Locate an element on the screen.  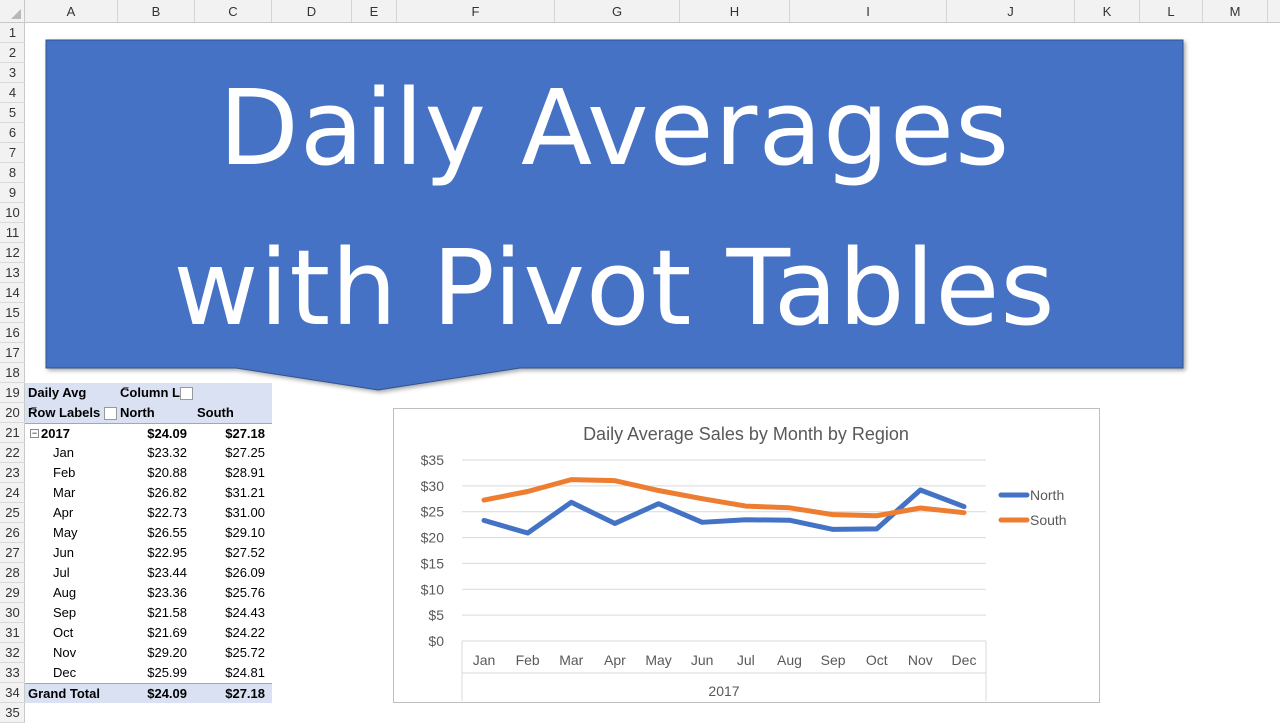
row-header-16: 16 is located at coordinates (12, 333).